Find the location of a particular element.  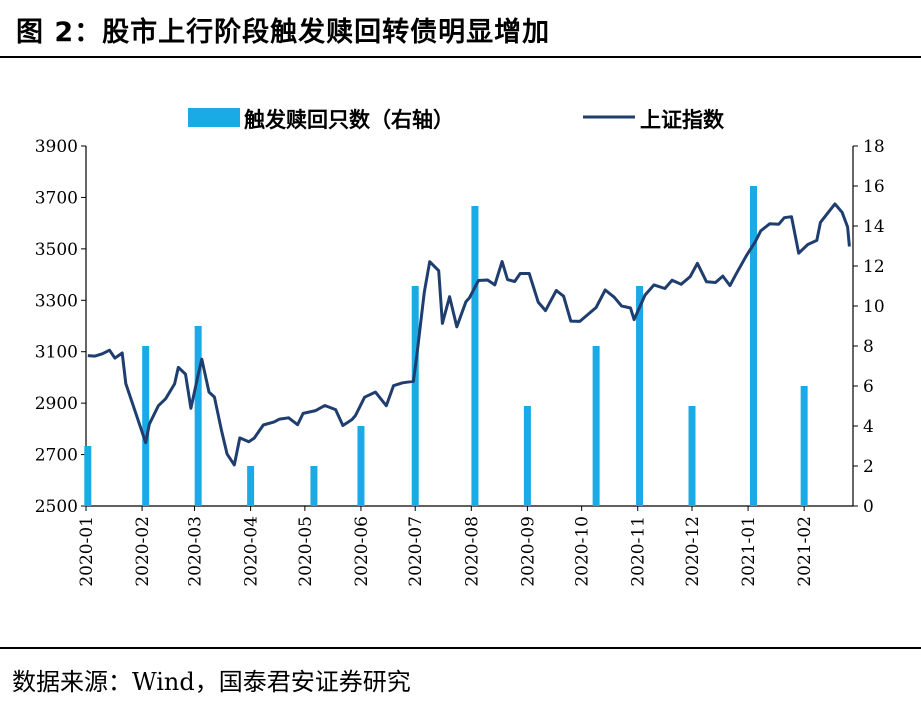

x-tick-label: 2021-02 is located at coordinates (805, 551).